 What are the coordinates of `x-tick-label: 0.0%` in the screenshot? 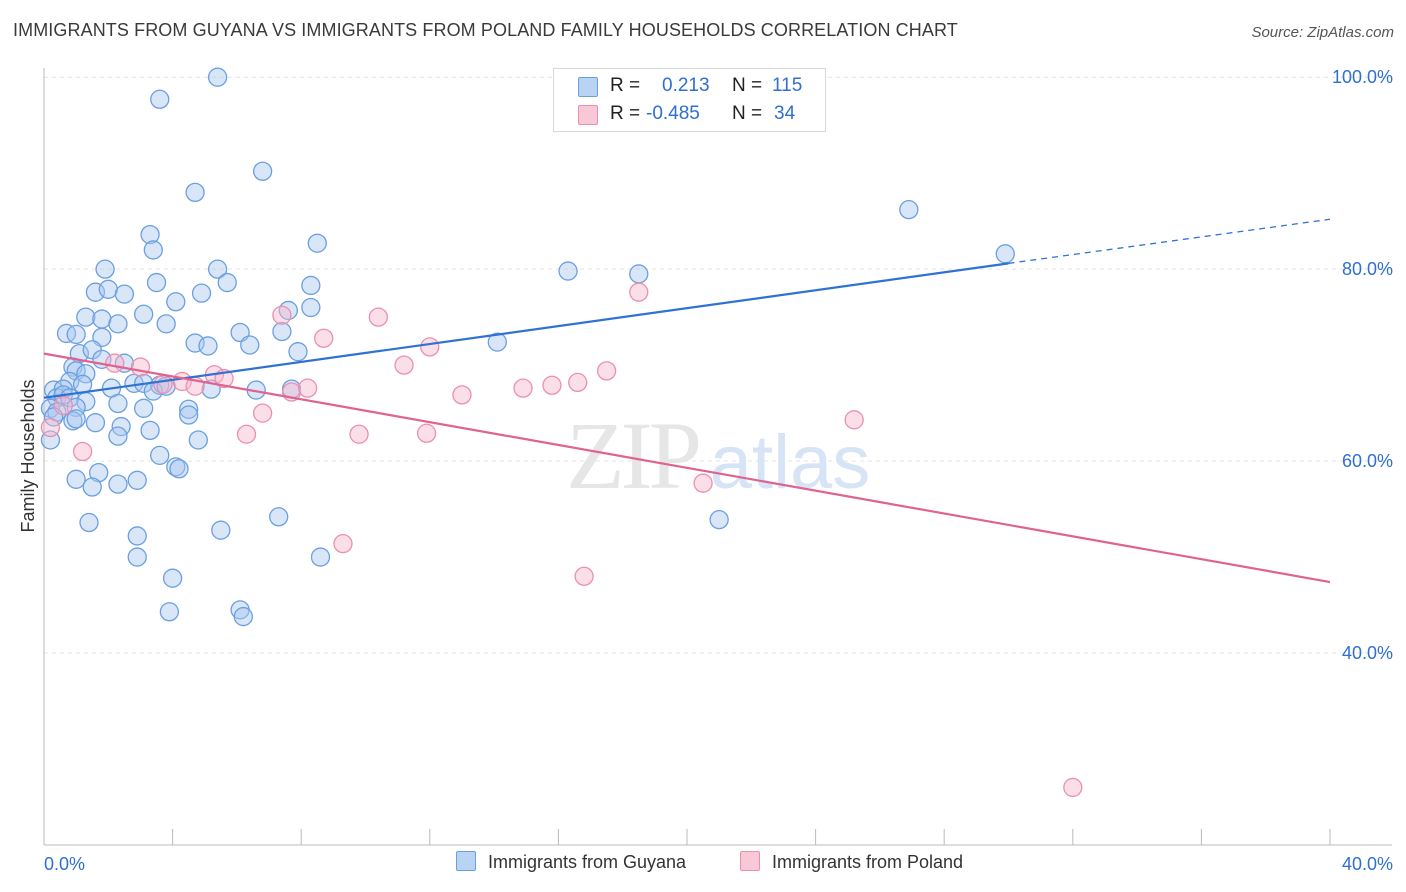 It's located at (64, 864).